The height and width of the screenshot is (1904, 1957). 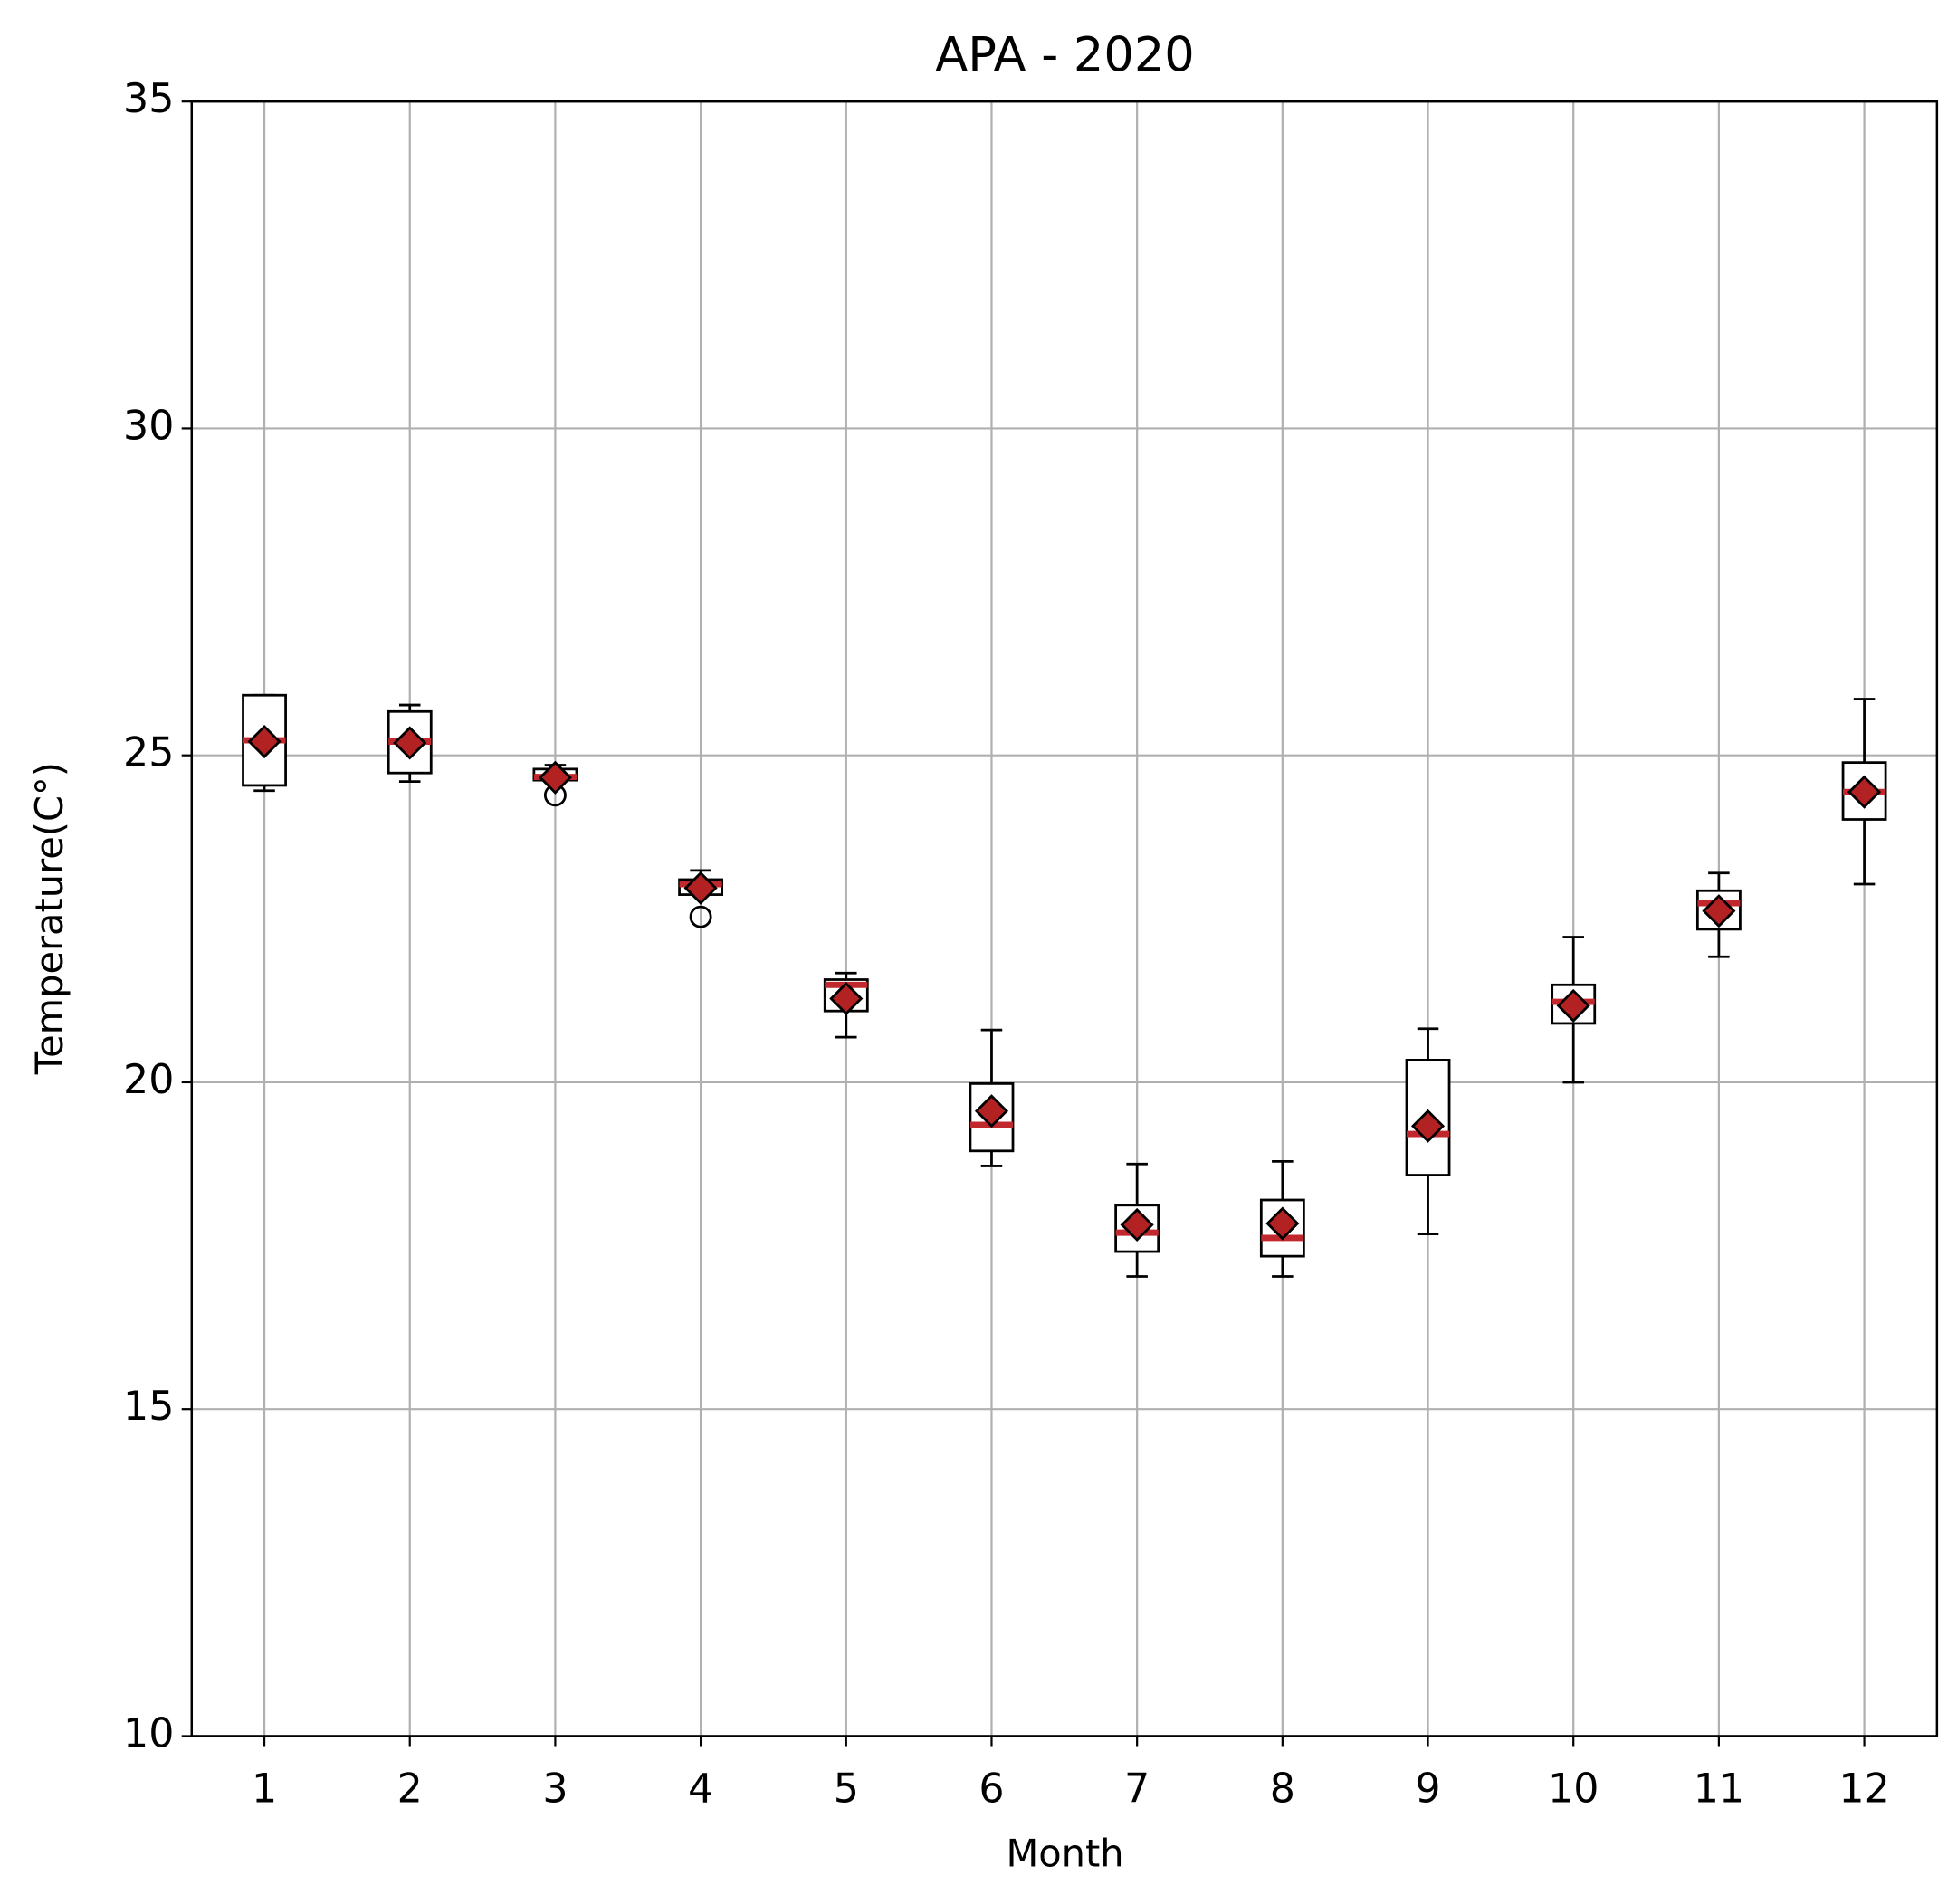 What do you see at coordinates (149, 753) in the screenshot?
I see `y-tick-label: 25` at bounding box center [149, 753].